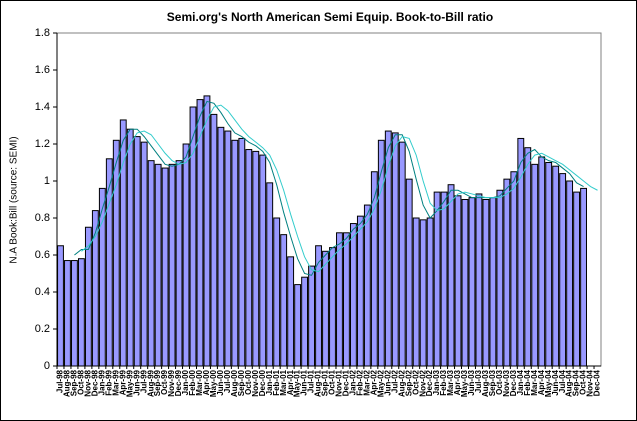  What do you see at coordinates (42, 144) in the screenshot?
I see `y-tick-label: 1.2` at bounding box center [42, 144].